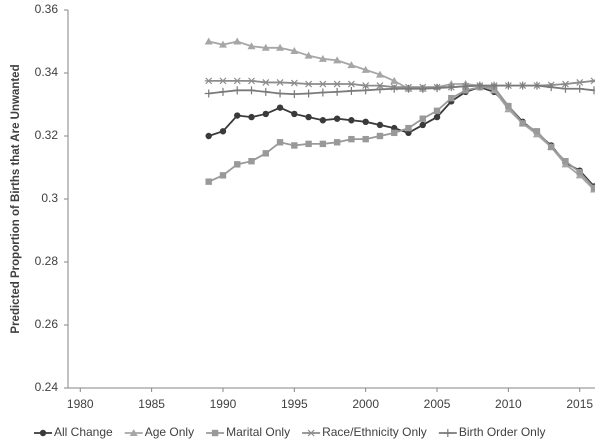  I want to click on x-tick-label: 1990, so click(223, 404).